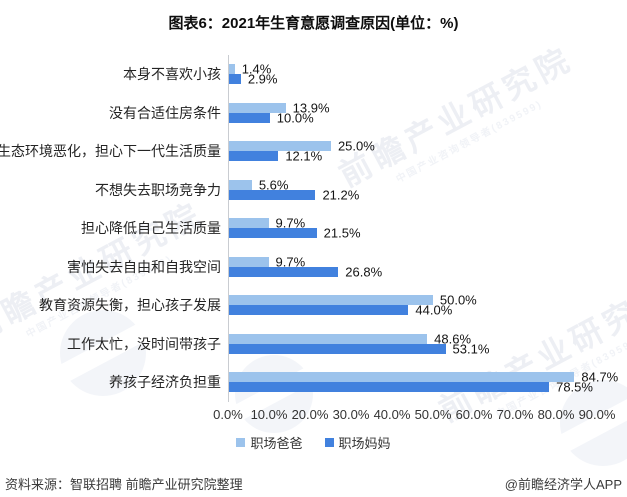  Describe the element at coordinates (313, 483) in the screenshot. I see `footer: 资料来源：智联招聘 前瞻产业研究院整理 @前瞻经济学人APP` at that location.